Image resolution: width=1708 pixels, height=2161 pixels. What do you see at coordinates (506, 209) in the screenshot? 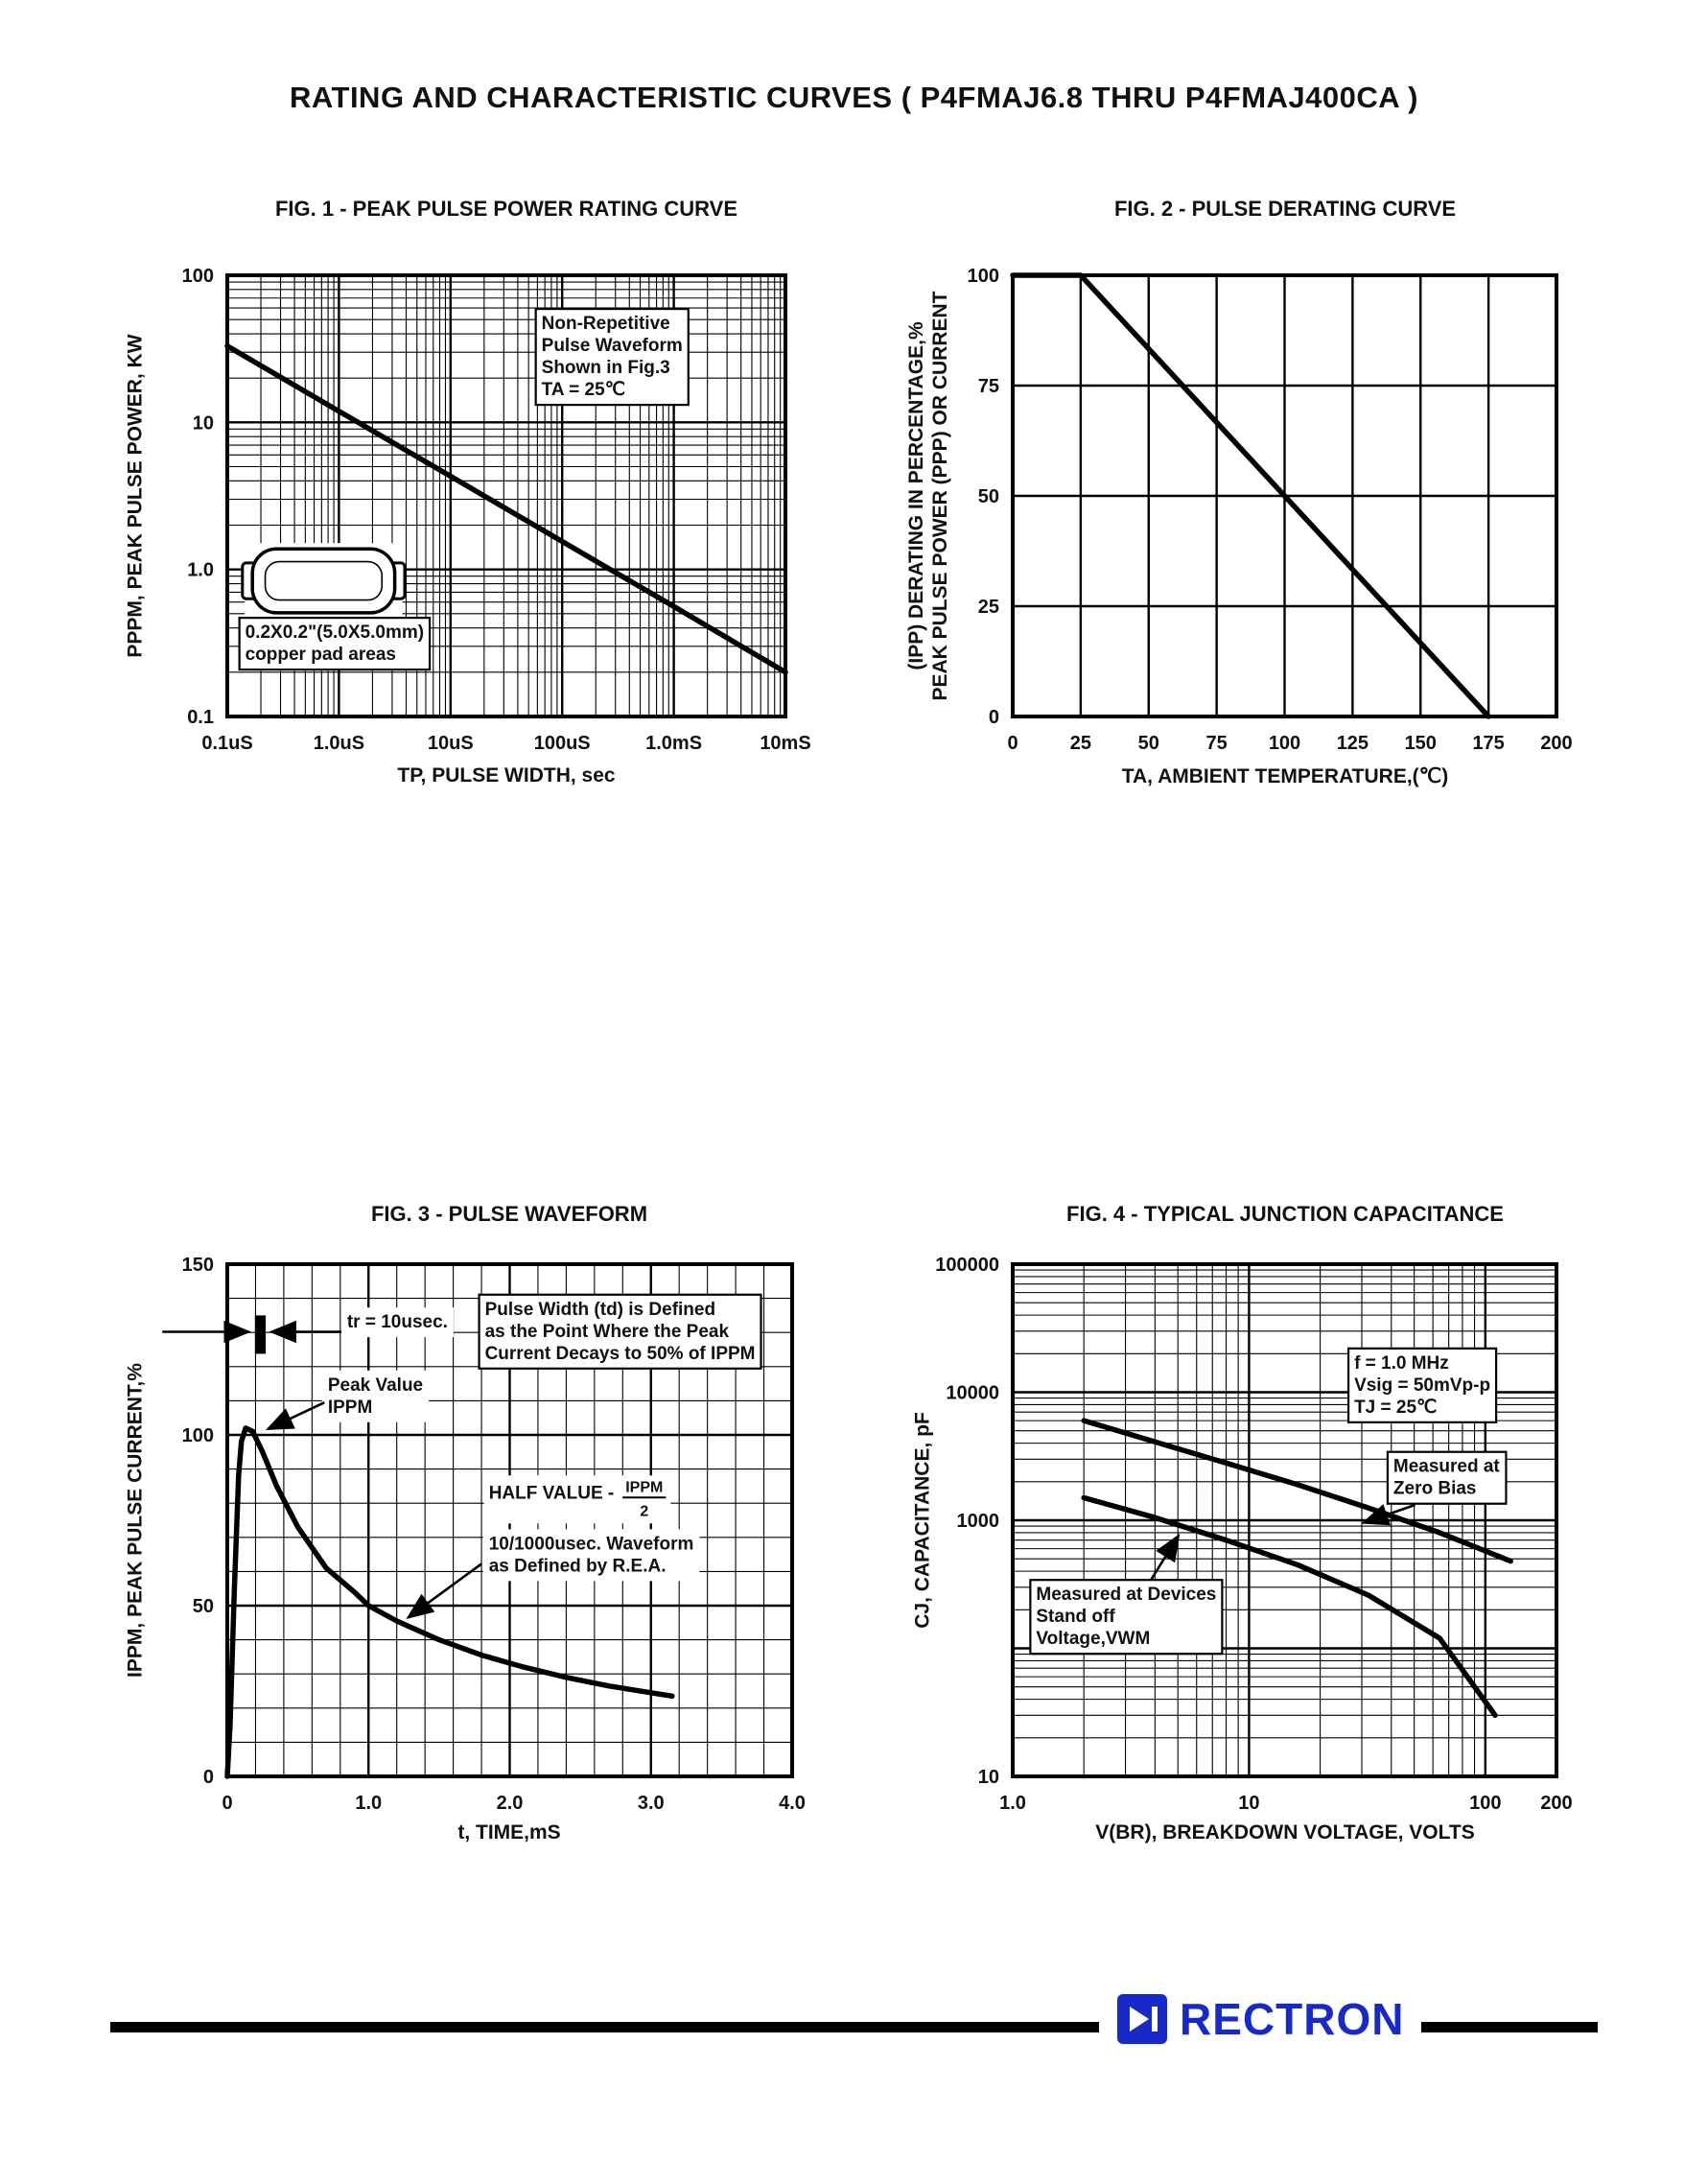
I see `fig1-title: FIG. 1 - PEAK PULSE POWER RATING CURVE` at bounding box center [506, 209].